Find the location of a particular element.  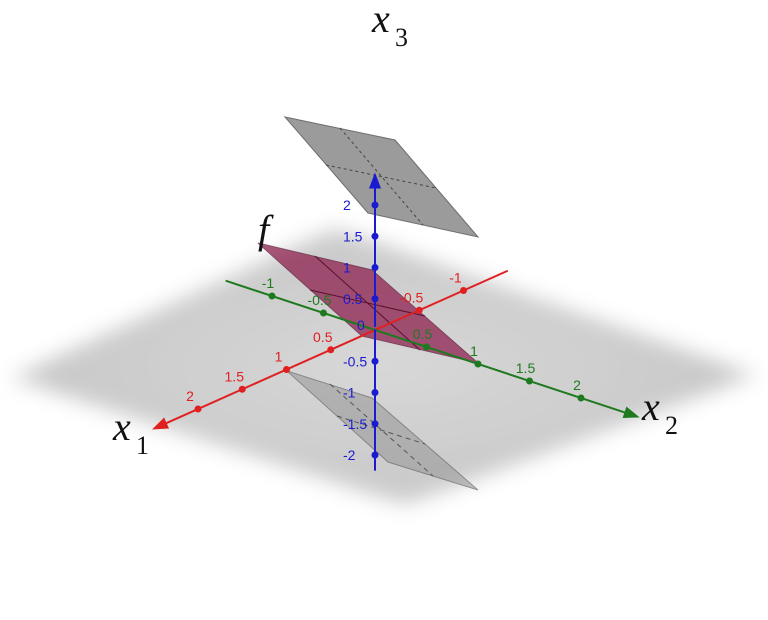

x2-tick-label: 1.5 is located at coordinates (526, 368).